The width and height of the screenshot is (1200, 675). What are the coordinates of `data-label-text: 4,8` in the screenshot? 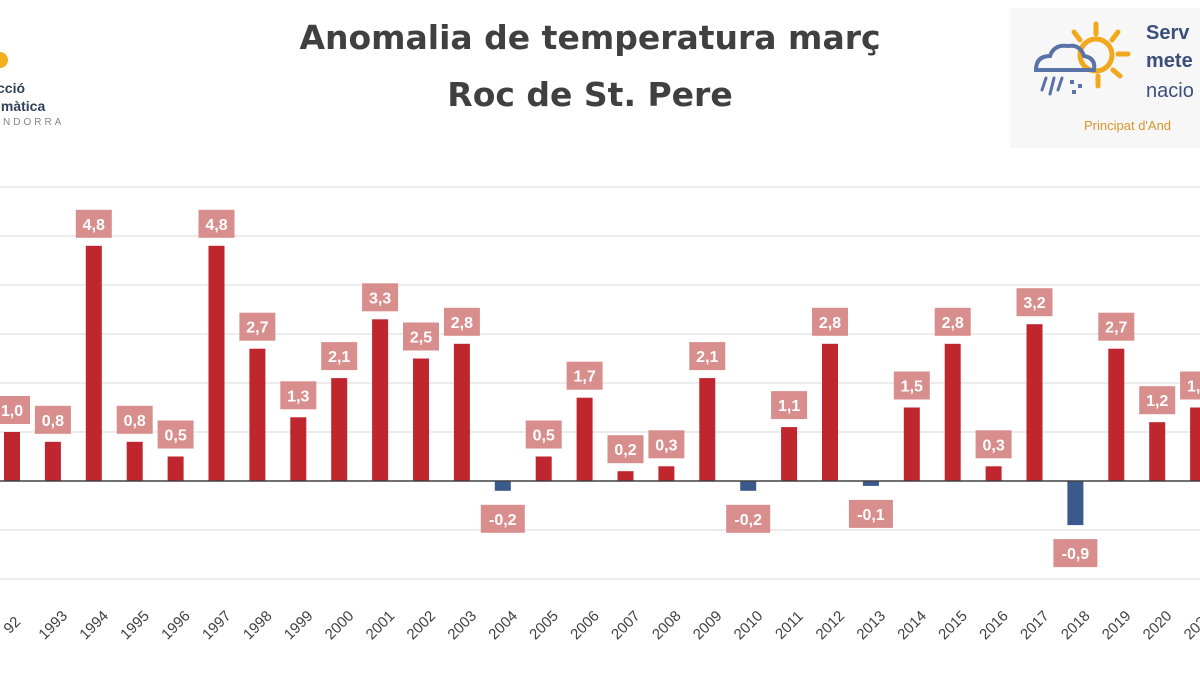 It's located at (216, 225).